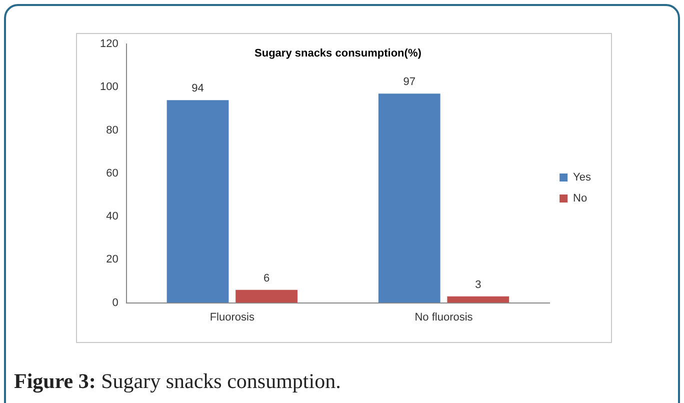  I want to click on caption: Figure 3: Sugary snacks consumption., so click(177, 381).